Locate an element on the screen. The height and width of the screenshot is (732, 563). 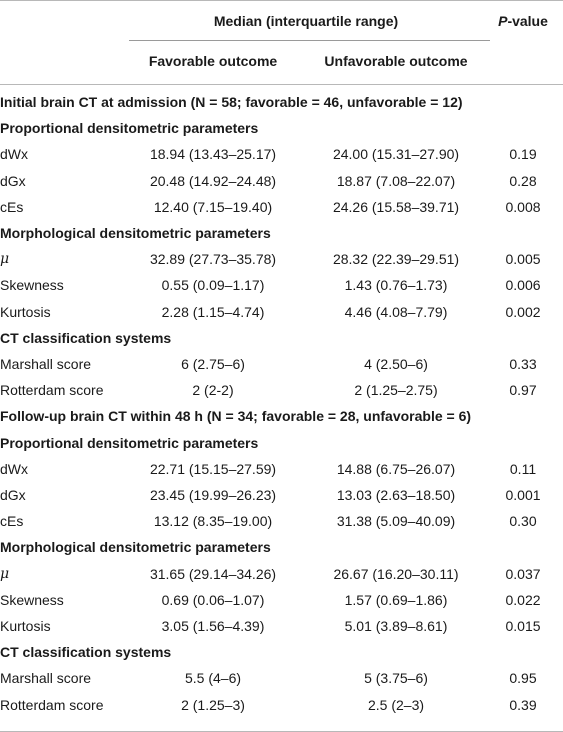
unfavorable-value: 18.87 (7.08–22.07) is located at coordinates (396, 180).